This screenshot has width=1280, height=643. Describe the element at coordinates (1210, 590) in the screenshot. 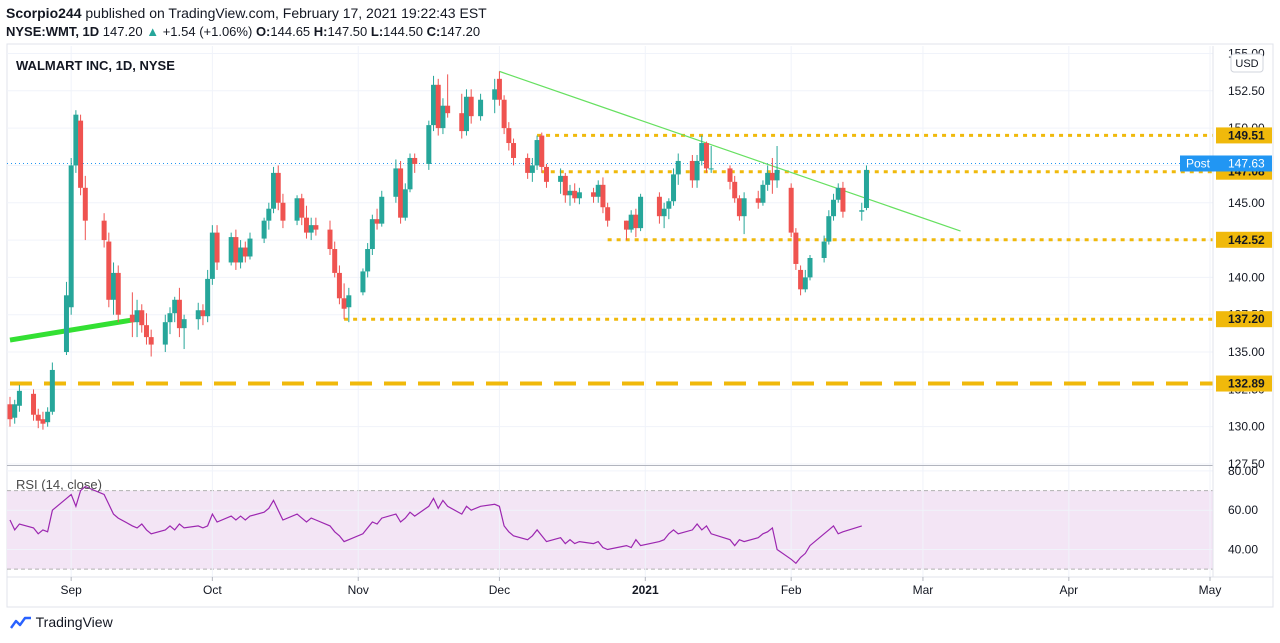

I see `time-tick-label: May` at that location.